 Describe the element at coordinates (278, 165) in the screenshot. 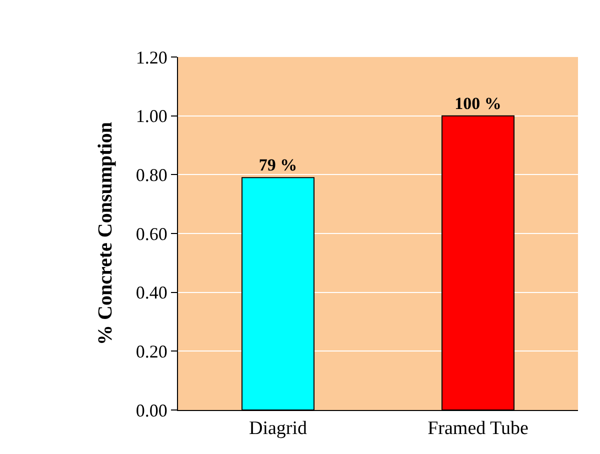

I see `data-label: 79 %` at that location.